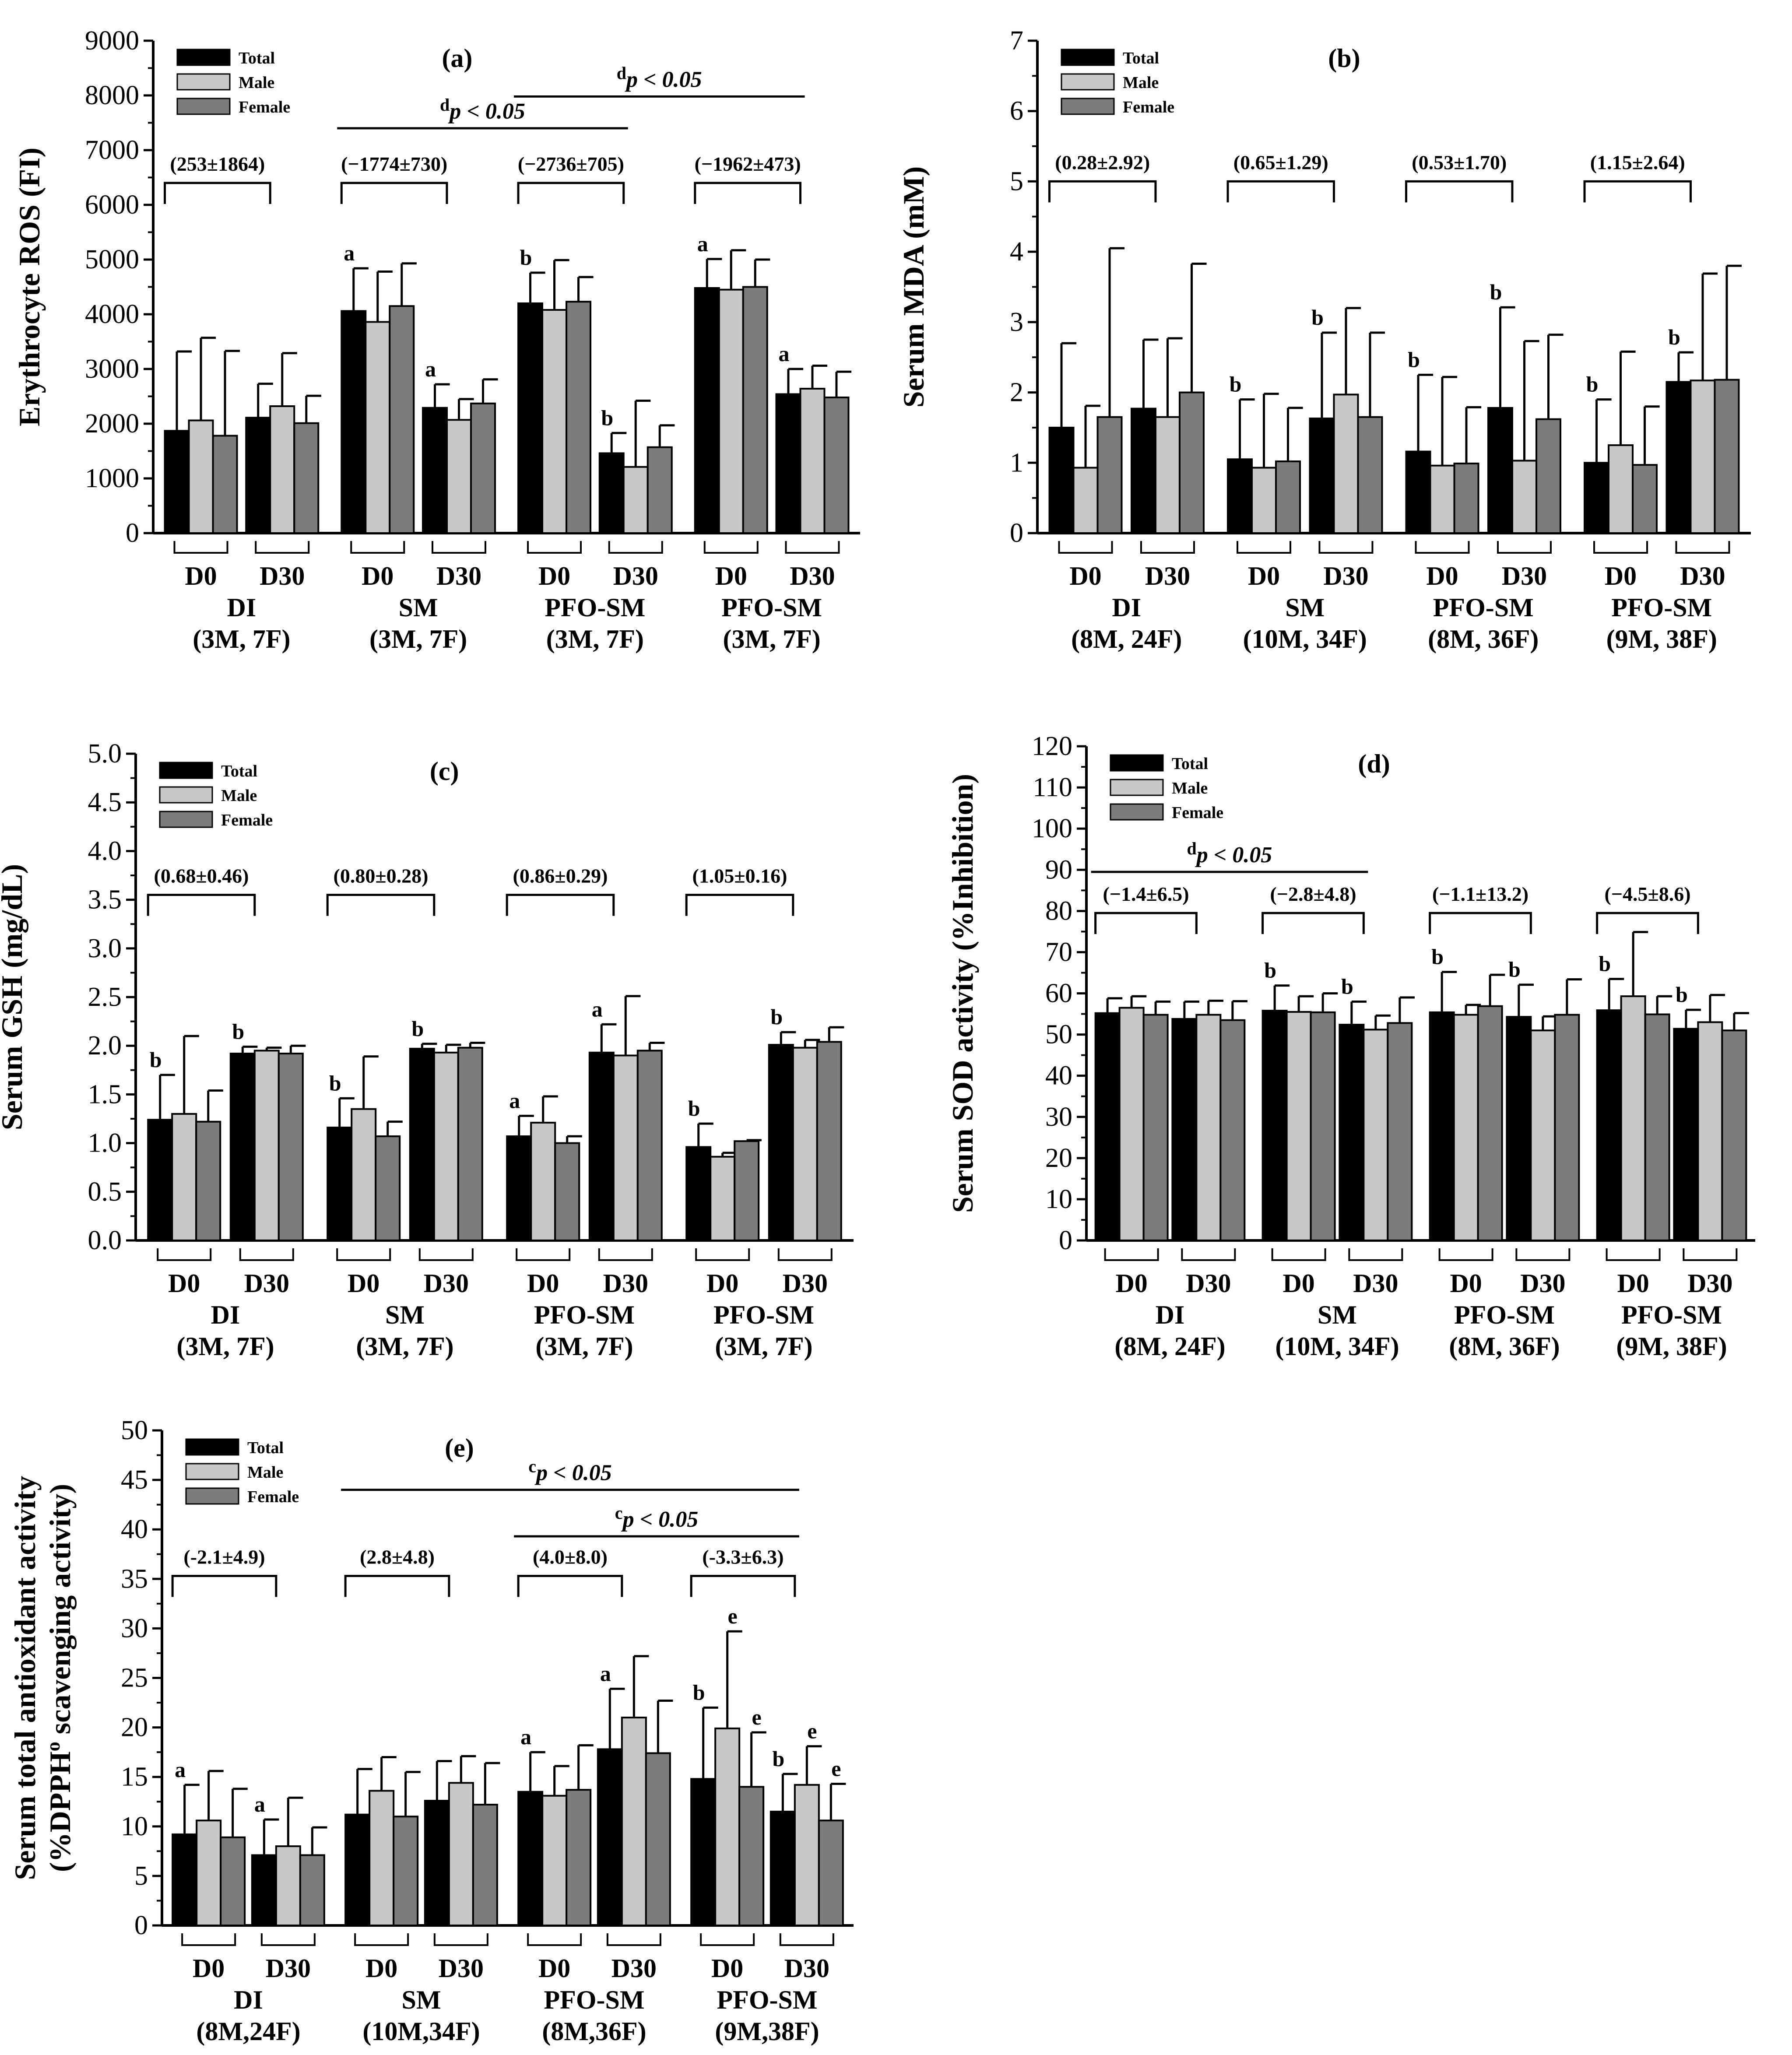  I want to click on x-group-count: (8M,36F), so click(594, 2032).